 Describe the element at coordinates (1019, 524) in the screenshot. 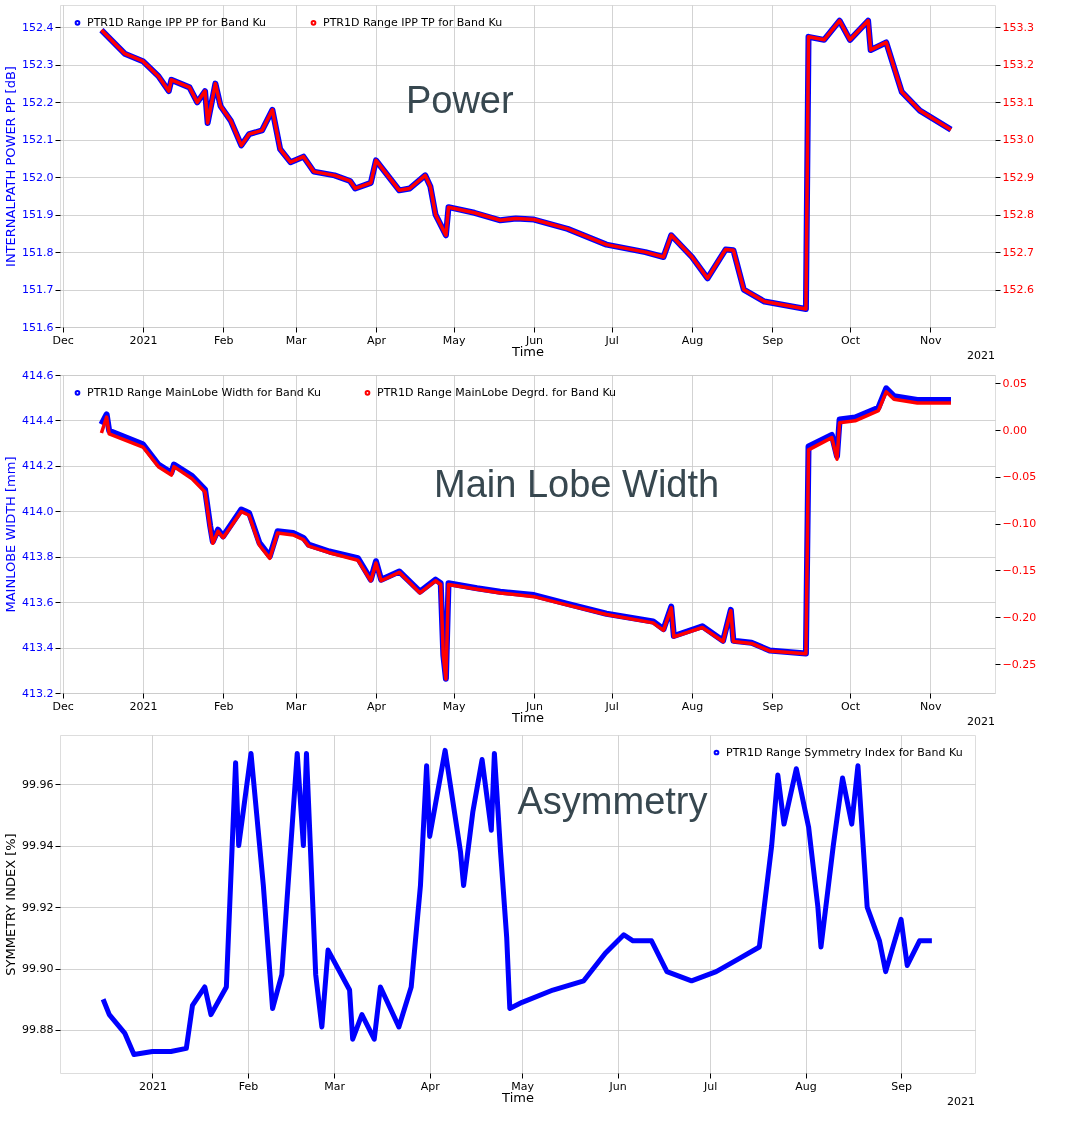

I see `y2-tick-label: −0.10` at that location.